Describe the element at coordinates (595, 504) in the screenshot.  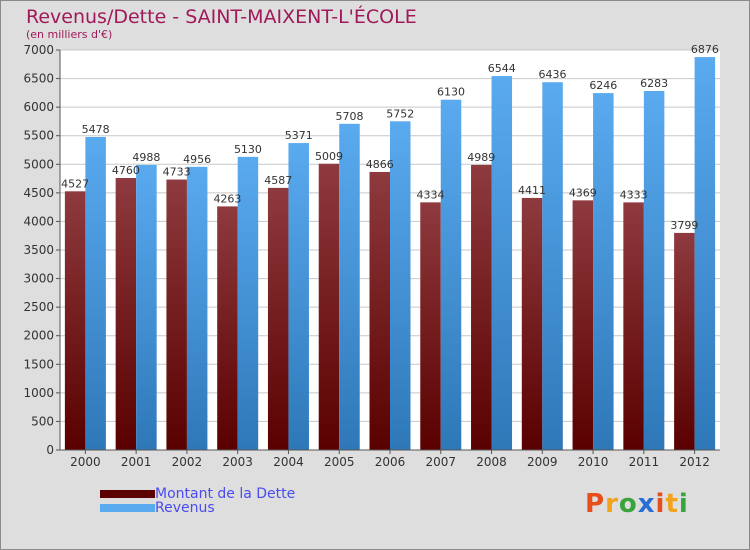
I see `logo-letter: P` at that location.